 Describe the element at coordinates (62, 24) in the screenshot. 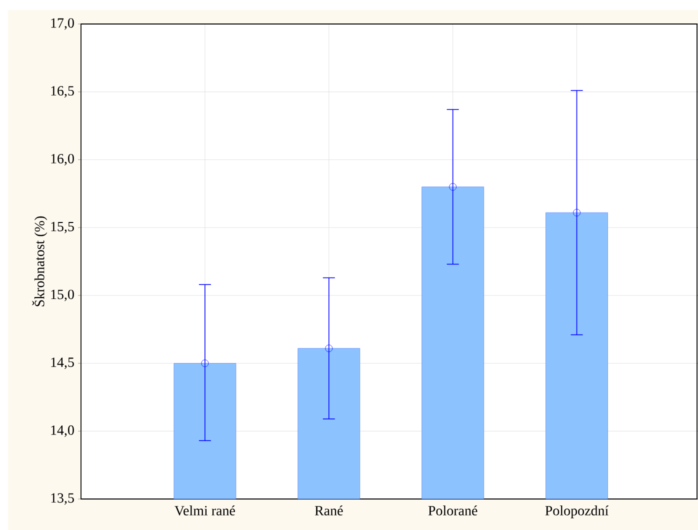

I see `y-tick-label: 17,0` at that location.